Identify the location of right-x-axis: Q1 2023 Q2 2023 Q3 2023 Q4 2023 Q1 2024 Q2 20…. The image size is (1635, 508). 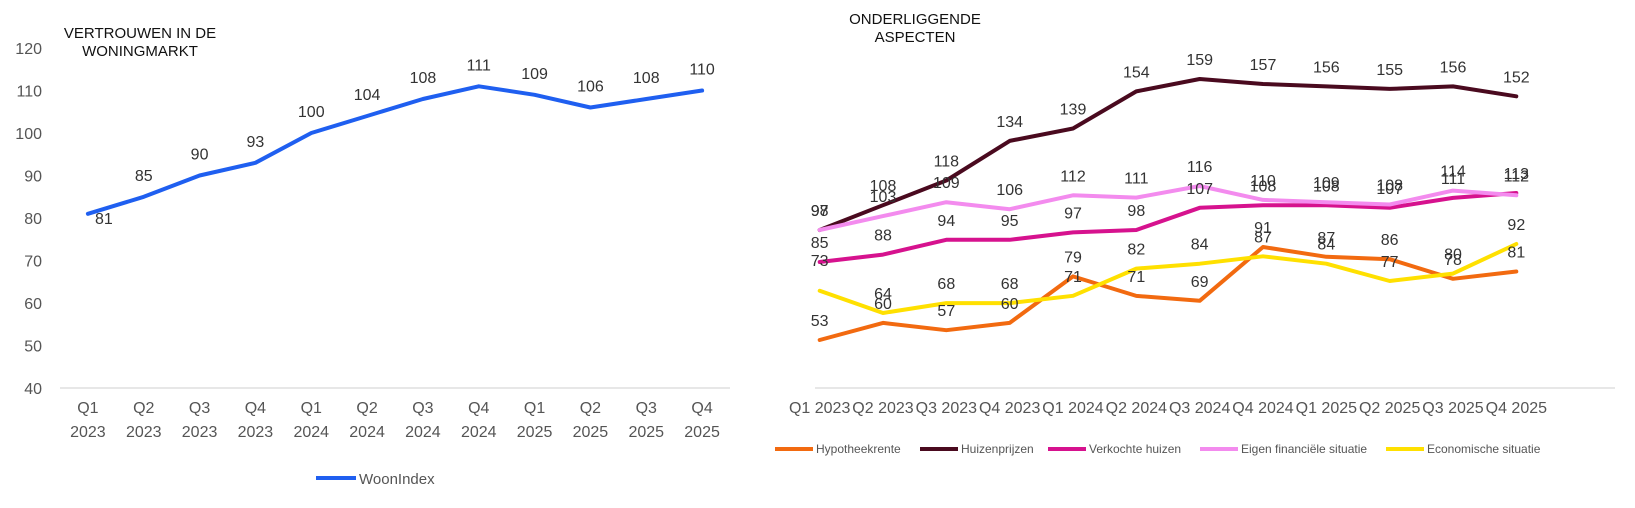
(1168, 408).